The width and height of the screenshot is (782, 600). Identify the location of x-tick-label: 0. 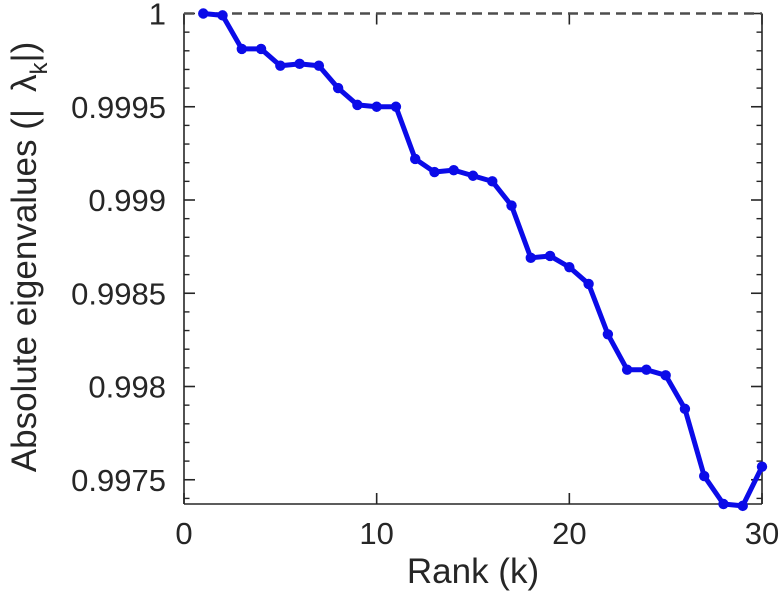
(183, 533).